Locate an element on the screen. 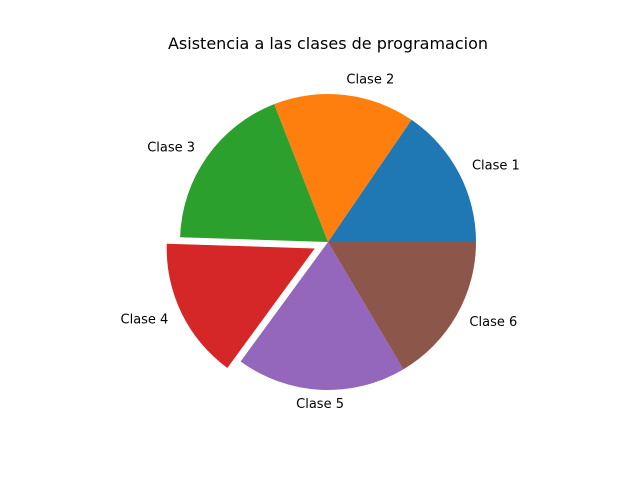  pie-label-6: Clase 6 is located at coordinates (493, 322).